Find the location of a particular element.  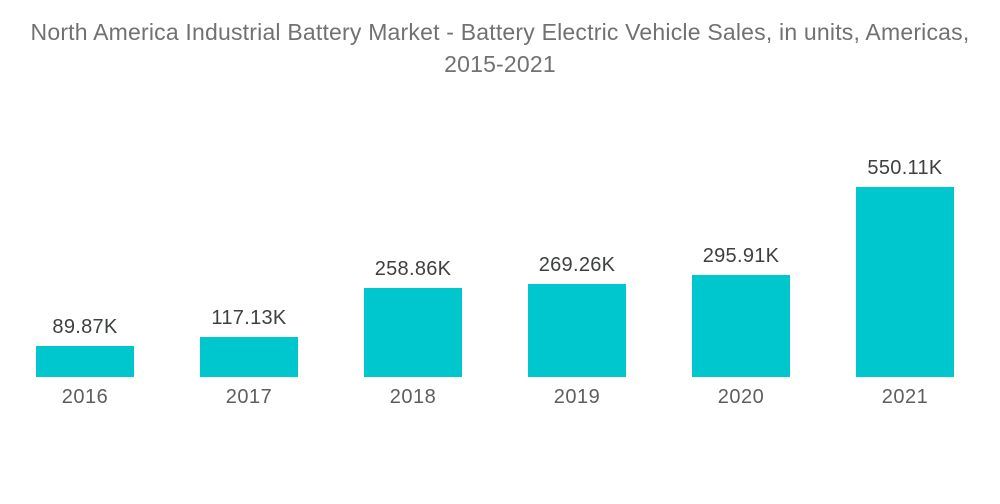

x-axis-category-label: 2018 is located at coordinates (413, 397).